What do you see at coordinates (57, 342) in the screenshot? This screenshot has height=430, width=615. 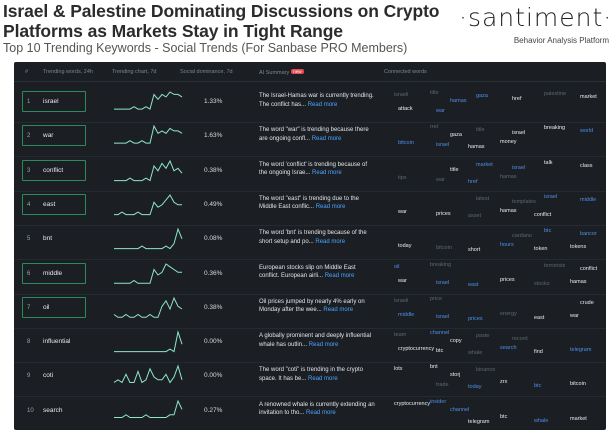 I see `keyword-link: influential` at bounding box center [57, 342].